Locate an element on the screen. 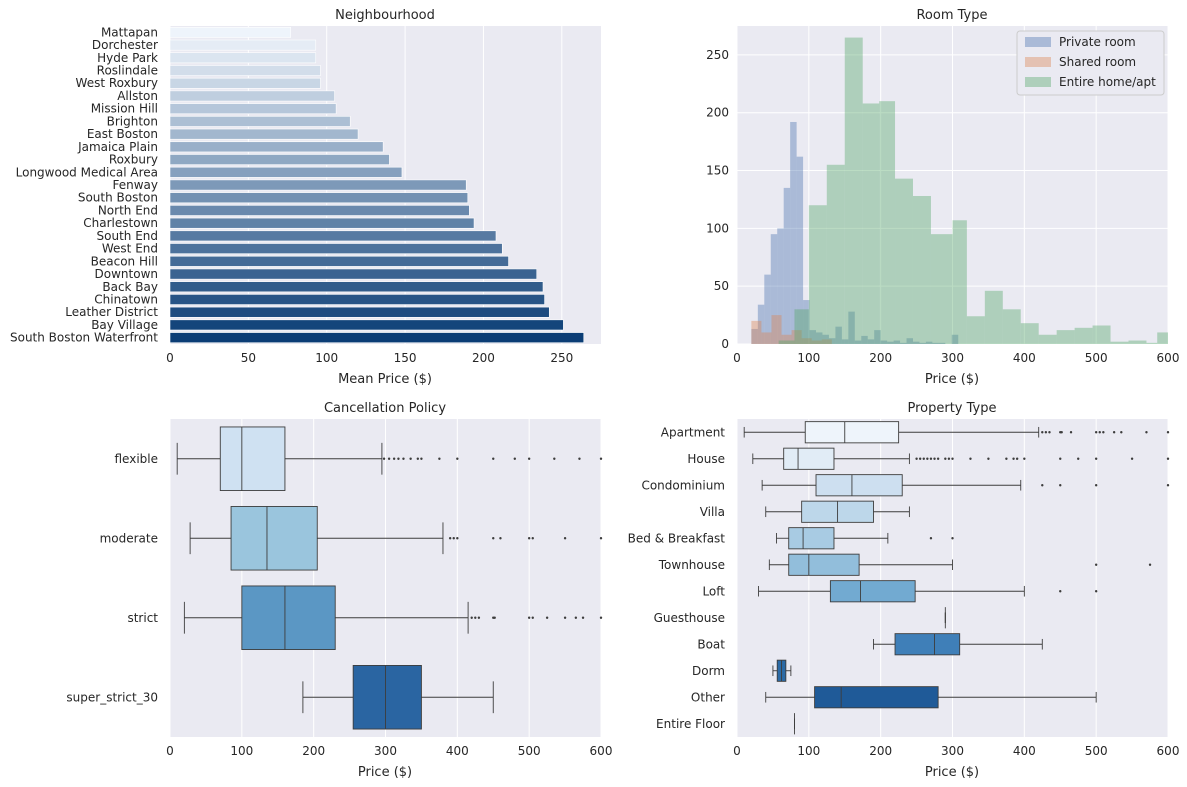 This screenshot has width=1187, height=787. category-label: South Boston is located at coordinates (118, 198).